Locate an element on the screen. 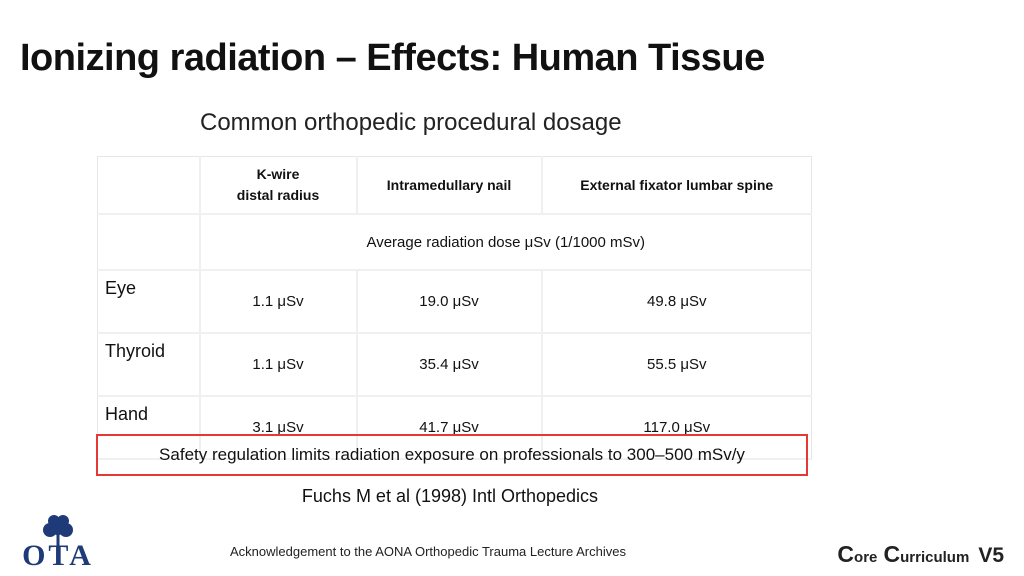 The width and height of the screenshot is (1024, 576). row-label: Thyroid is located at coordinates (149, 365).